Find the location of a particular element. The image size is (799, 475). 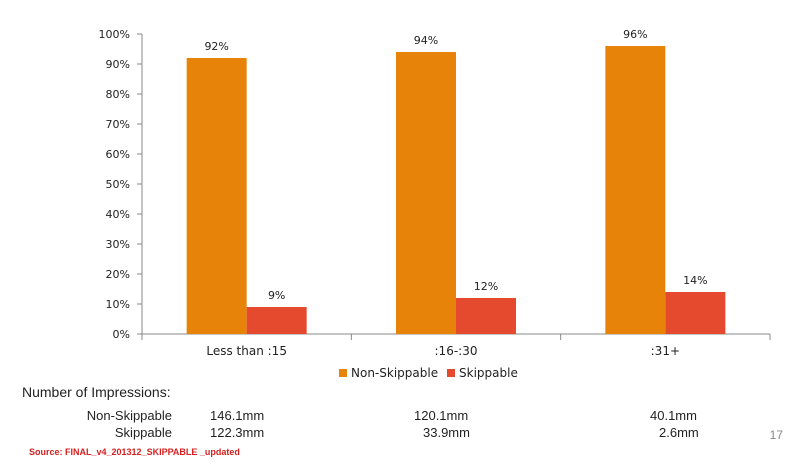

legend-label-non-skippable: Non-Skippable is located at coordinates (395, 373).